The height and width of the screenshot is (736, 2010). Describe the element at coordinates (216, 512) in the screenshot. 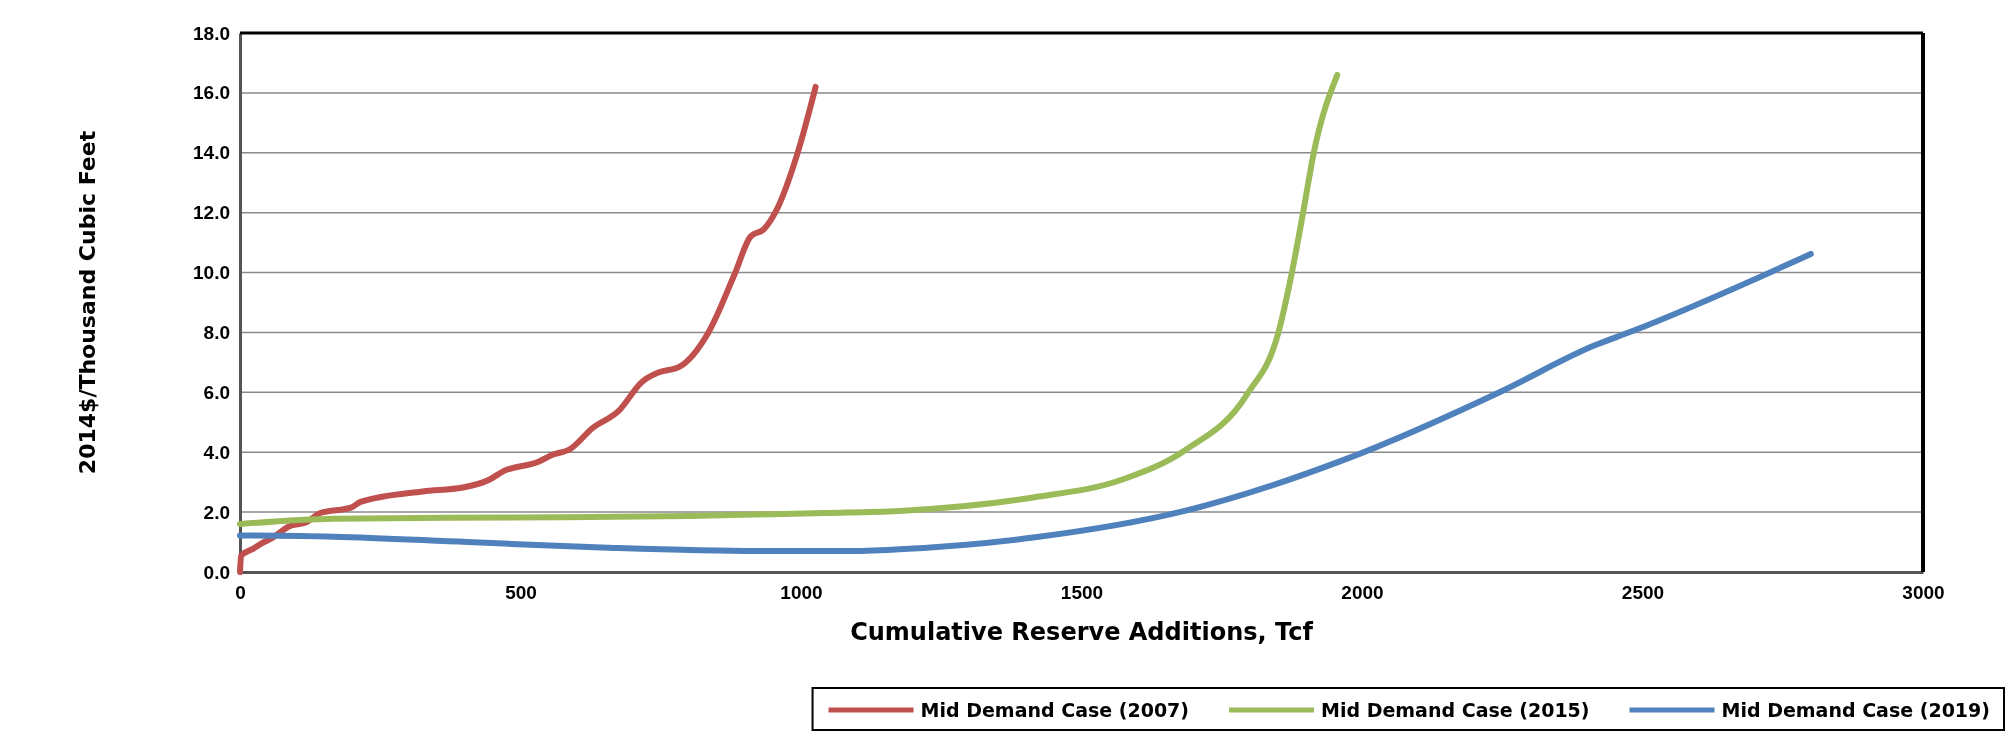

I see `y-tick-label: 2.0` at that location.